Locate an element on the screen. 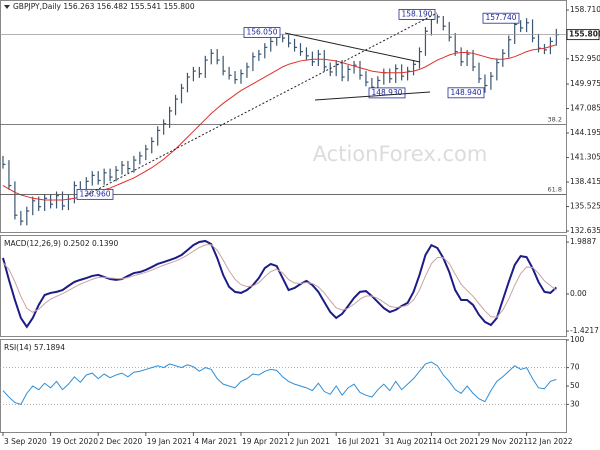 The height and width of the screenshot is (450, 600). menu-icon is located at coordinates (7, 7).